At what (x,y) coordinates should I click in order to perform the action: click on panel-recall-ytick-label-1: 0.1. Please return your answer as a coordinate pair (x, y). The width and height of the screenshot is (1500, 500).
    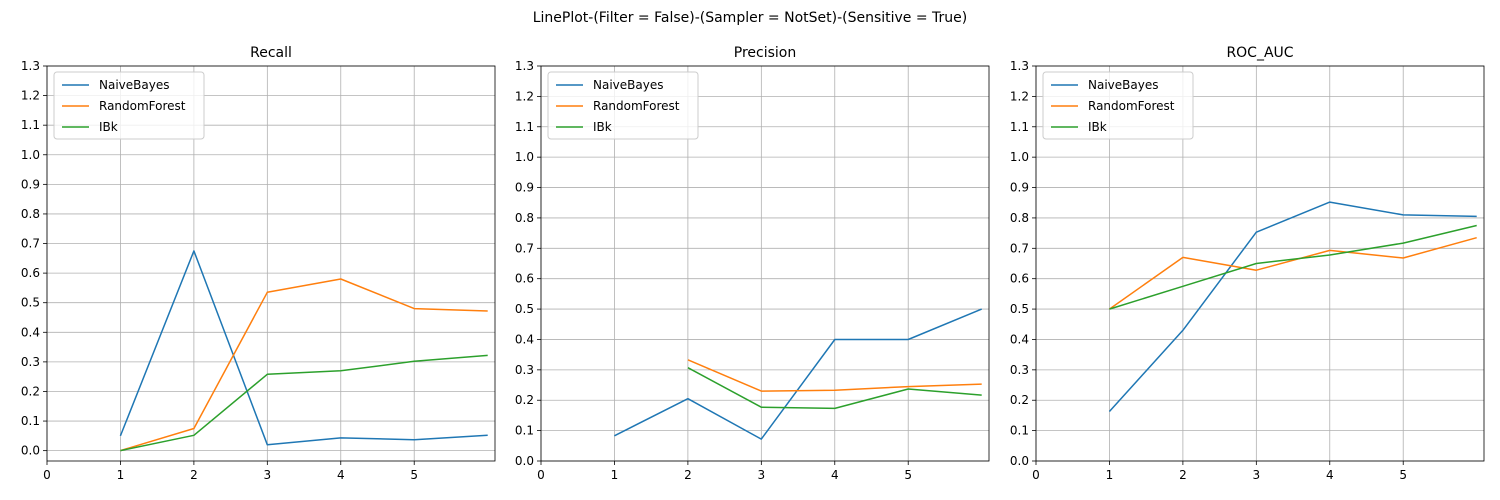
    Looking at the image, I should click on (30, 421).